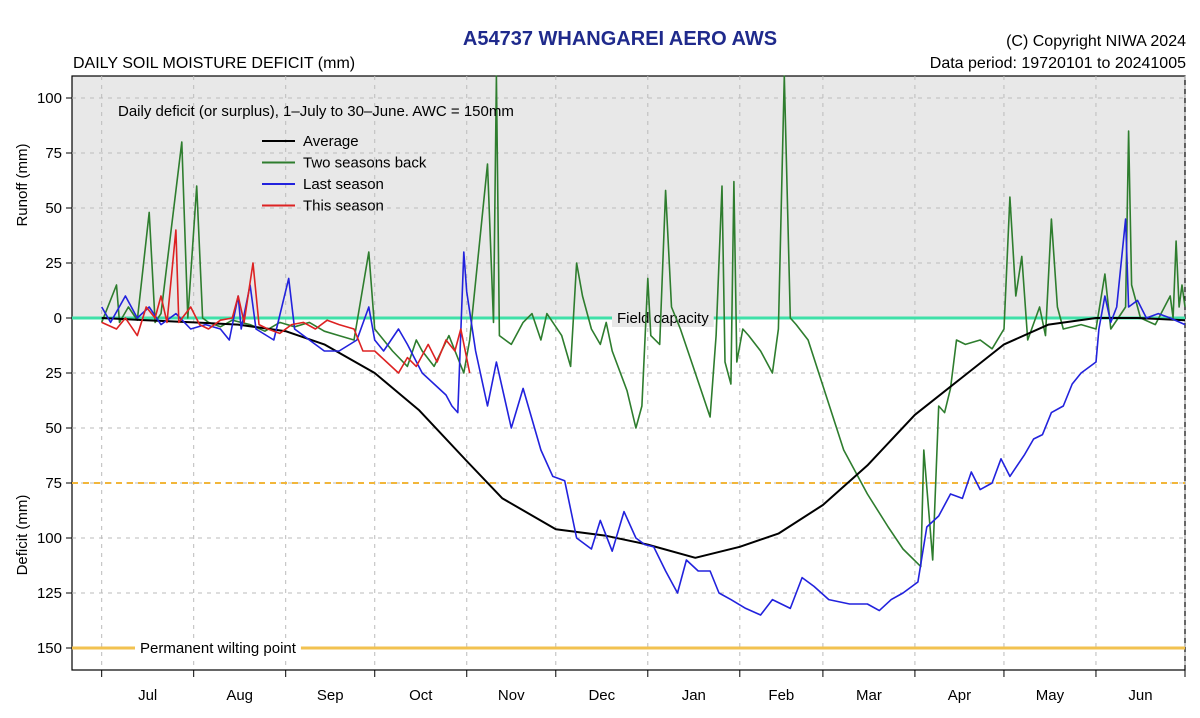 This screenshot has height=718, width=1200. Describe the element at coordinates (22, 184) in the screenshot. I see `y-axis-label-runoff: Runoff (mm)` at that location.